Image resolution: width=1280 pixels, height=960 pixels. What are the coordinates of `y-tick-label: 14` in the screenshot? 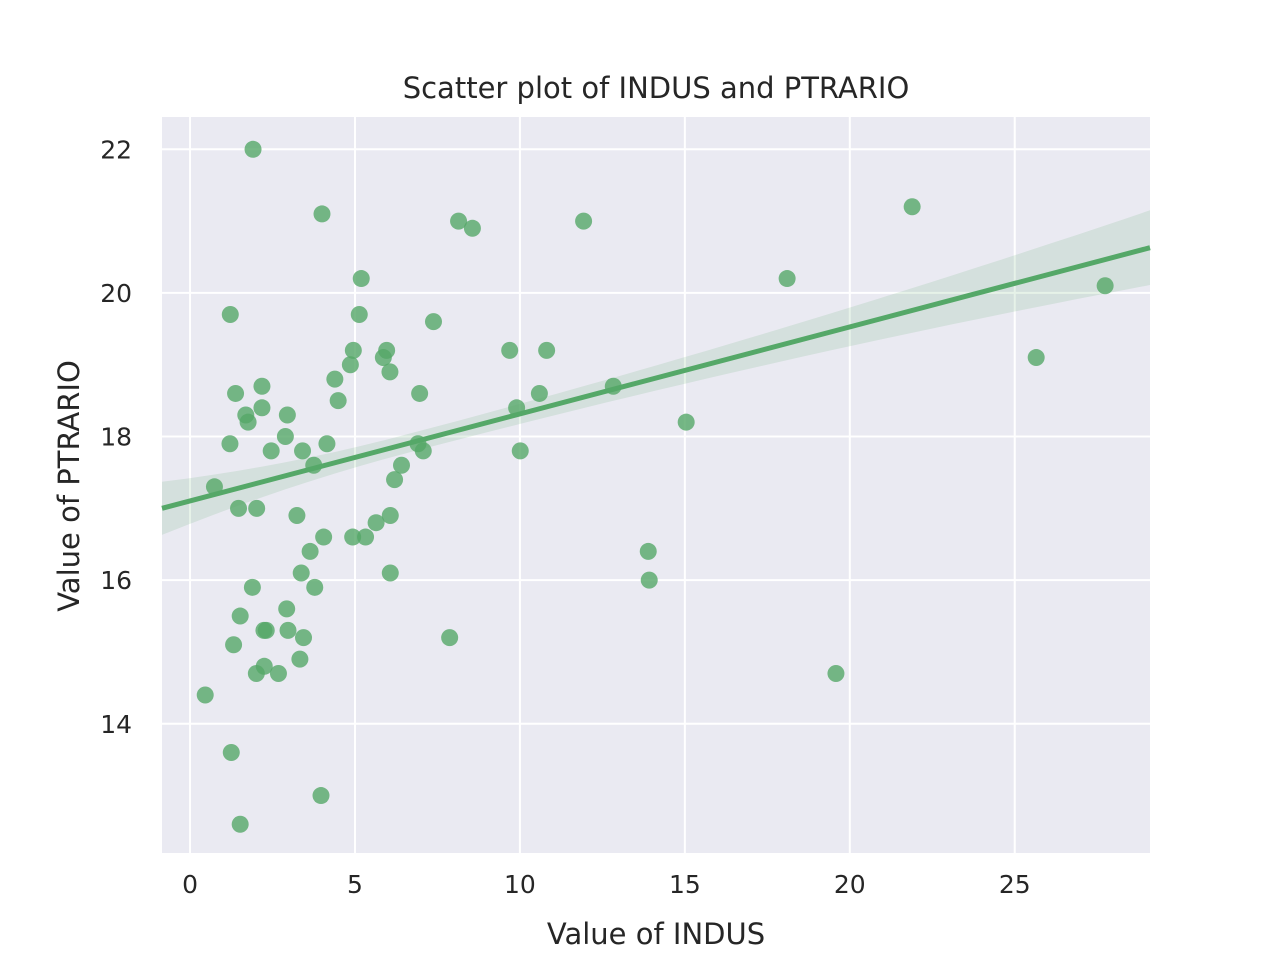 It's located at (116, 724).